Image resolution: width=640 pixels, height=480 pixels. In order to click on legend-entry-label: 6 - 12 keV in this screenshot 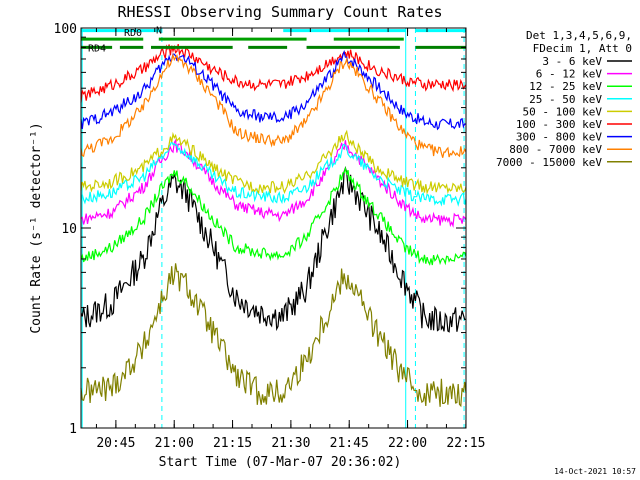, I will do `click(569, 74)`.